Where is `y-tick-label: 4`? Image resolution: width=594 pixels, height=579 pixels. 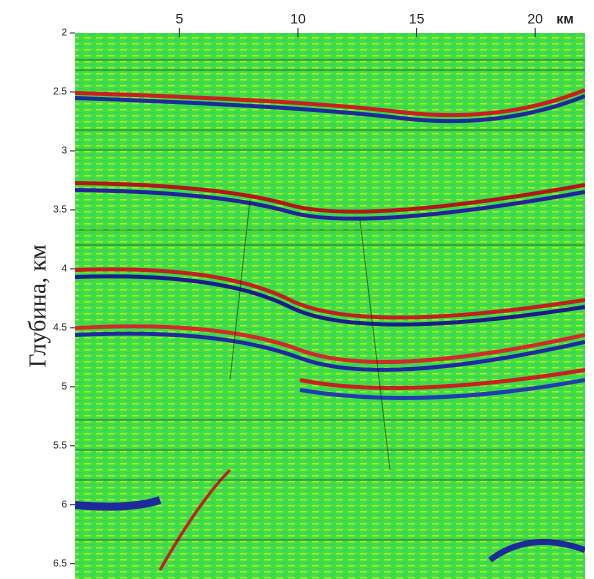 y-tick-label: 4 is located at coordinates (64, 268).